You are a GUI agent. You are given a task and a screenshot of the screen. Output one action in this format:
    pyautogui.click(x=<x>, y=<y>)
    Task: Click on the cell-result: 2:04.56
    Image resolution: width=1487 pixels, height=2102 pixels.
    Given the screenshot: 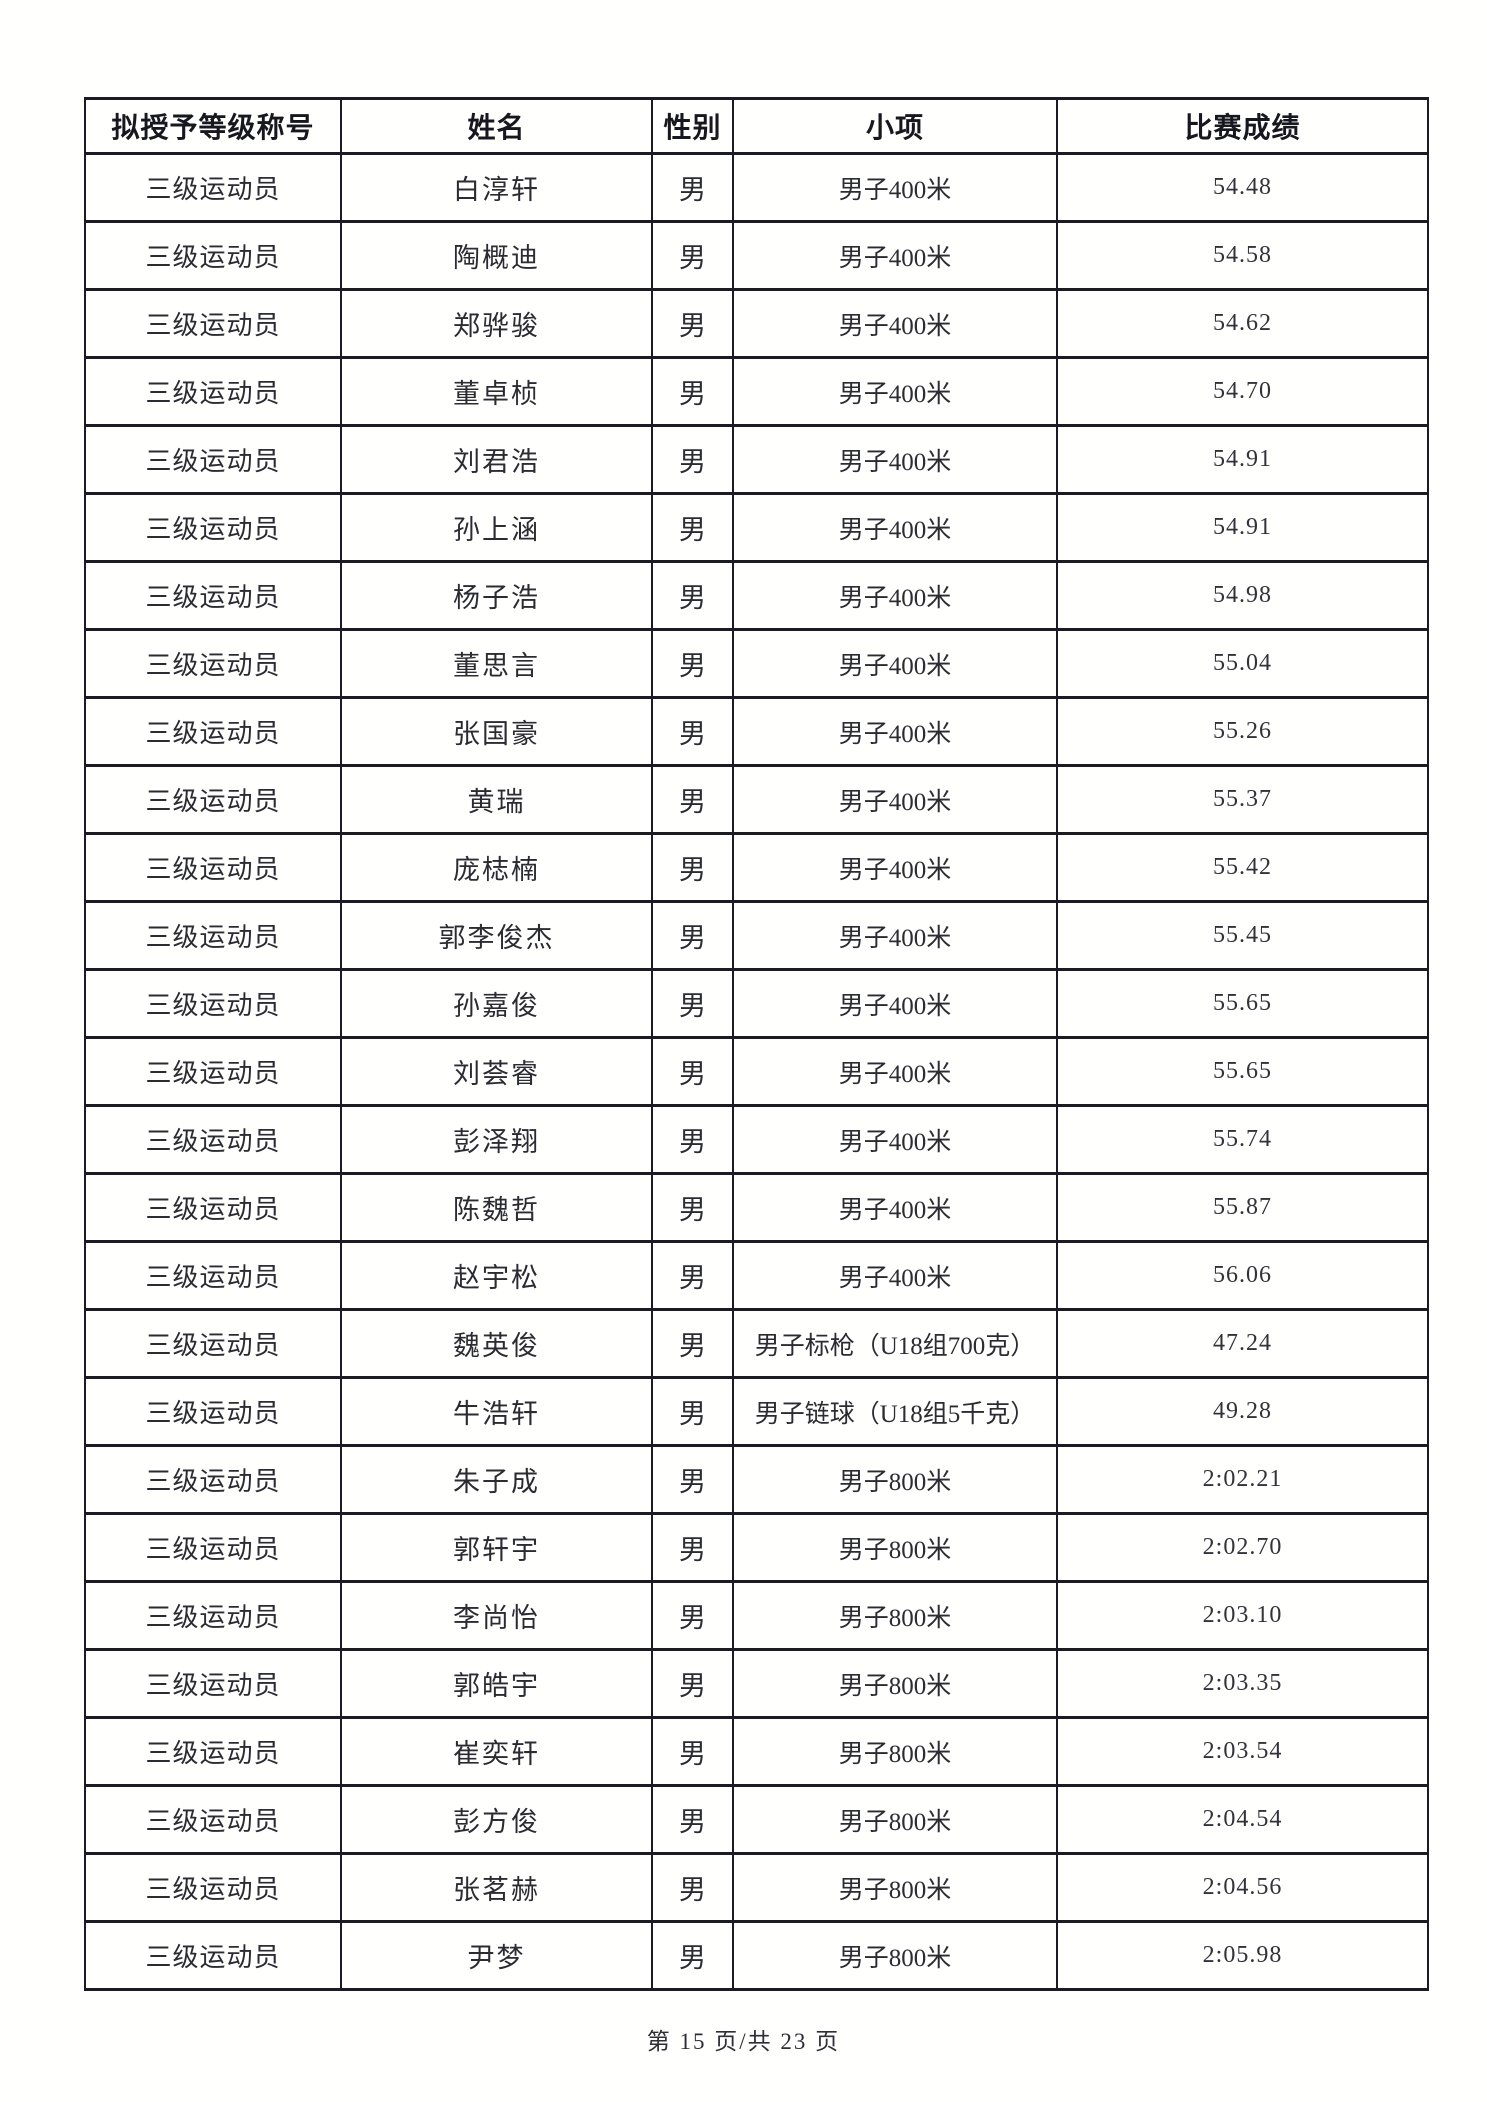 What is the action you would take?
    pyautogui.click(x=1242, y=1887)
    